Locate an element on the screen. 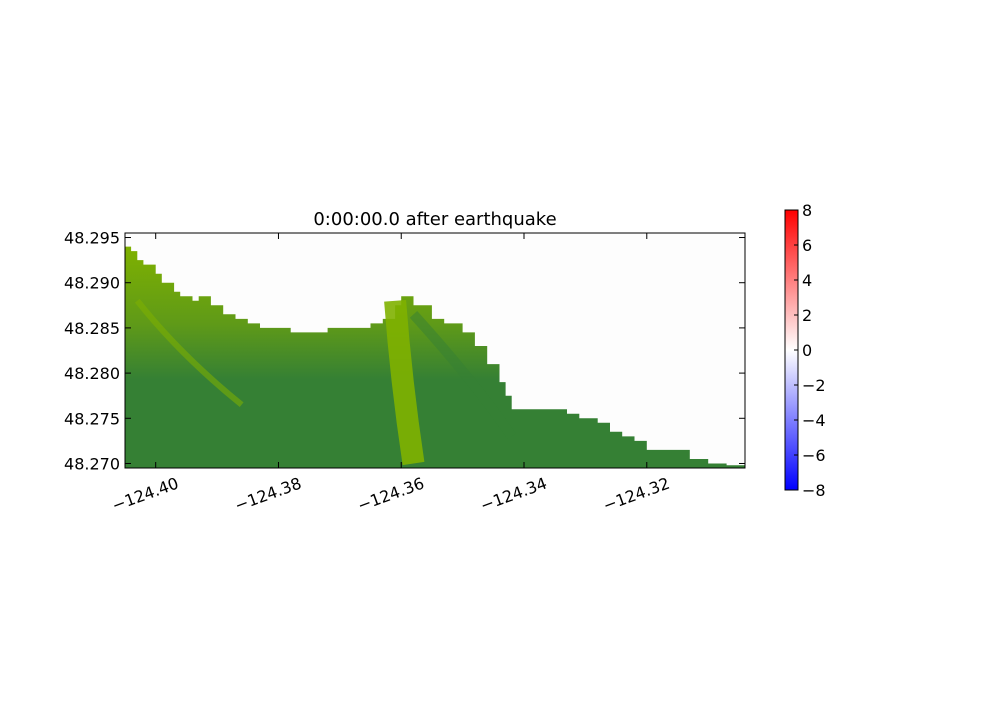  colorbar-tick-label: −2 is located at coordinates (814, 385).